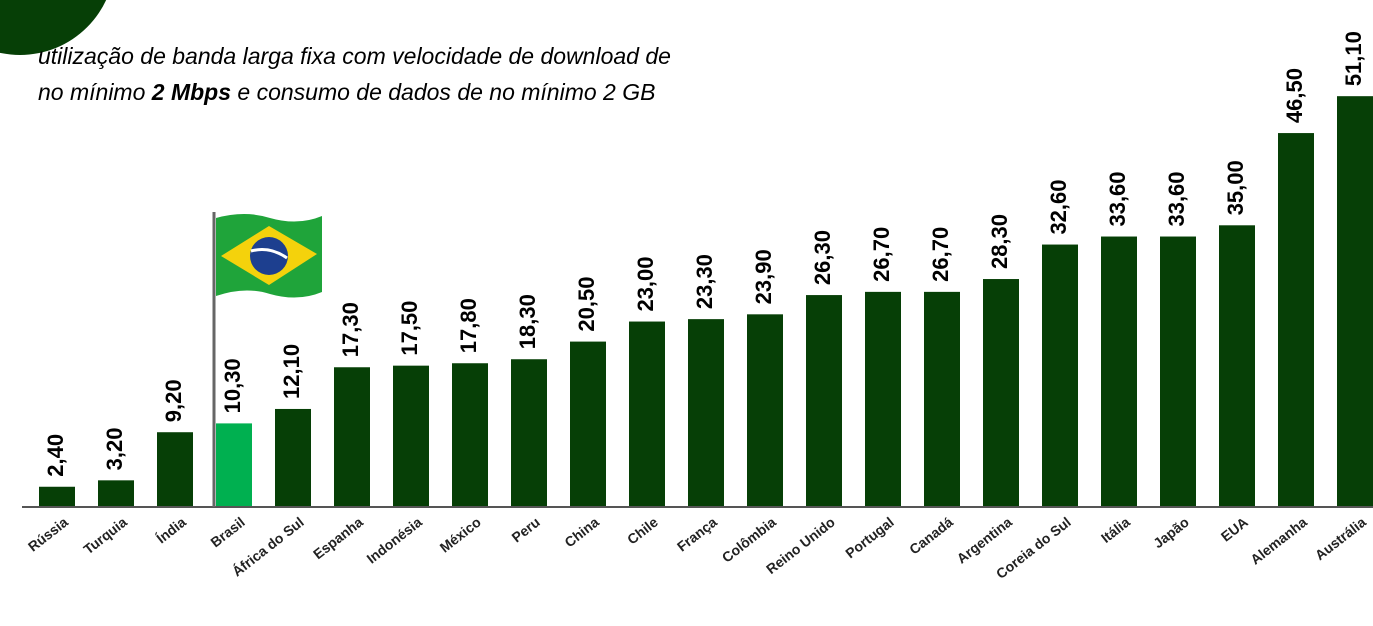 The image size is (1373, 626). Describe the element at coordinates (749, 540) in the screenshot. I see `category-label: Colômbia` at that location.